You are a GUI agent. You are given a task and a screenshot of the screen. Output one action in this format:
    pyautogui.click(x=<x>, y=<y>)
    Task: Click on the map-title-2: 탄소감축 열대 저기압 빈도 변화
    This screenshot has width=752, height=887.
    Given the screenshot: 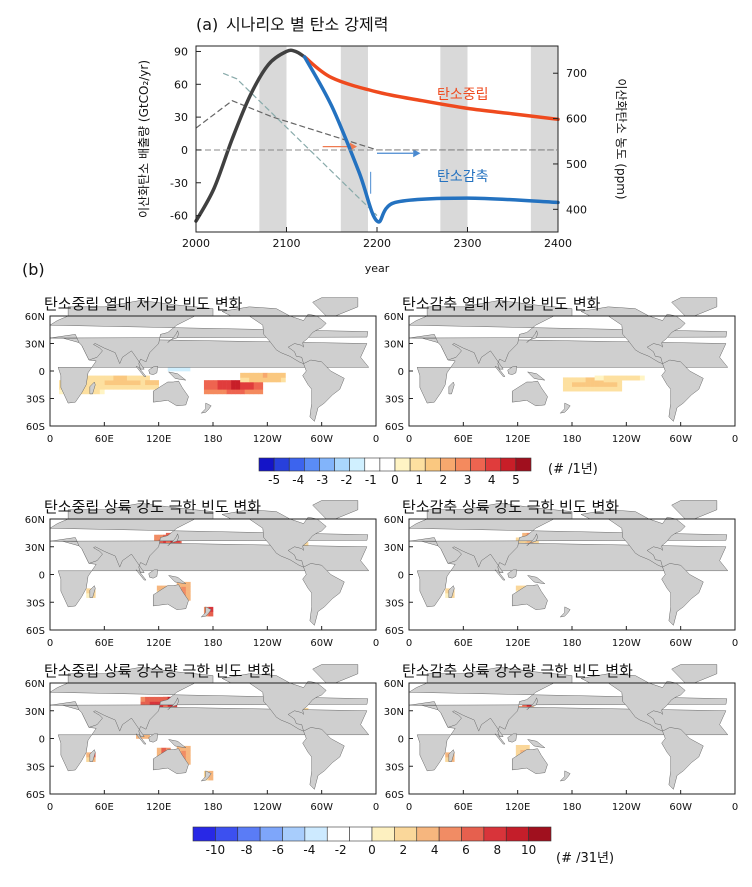 What is the action you would take?
    pyautogui.click(x=501, y=304)
    